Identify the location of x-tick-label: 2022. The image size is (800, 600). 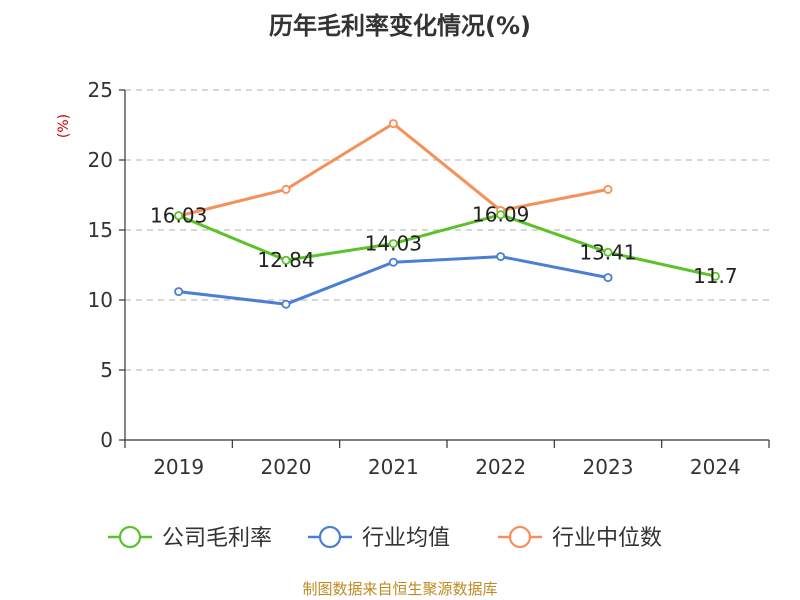
(500, 467).